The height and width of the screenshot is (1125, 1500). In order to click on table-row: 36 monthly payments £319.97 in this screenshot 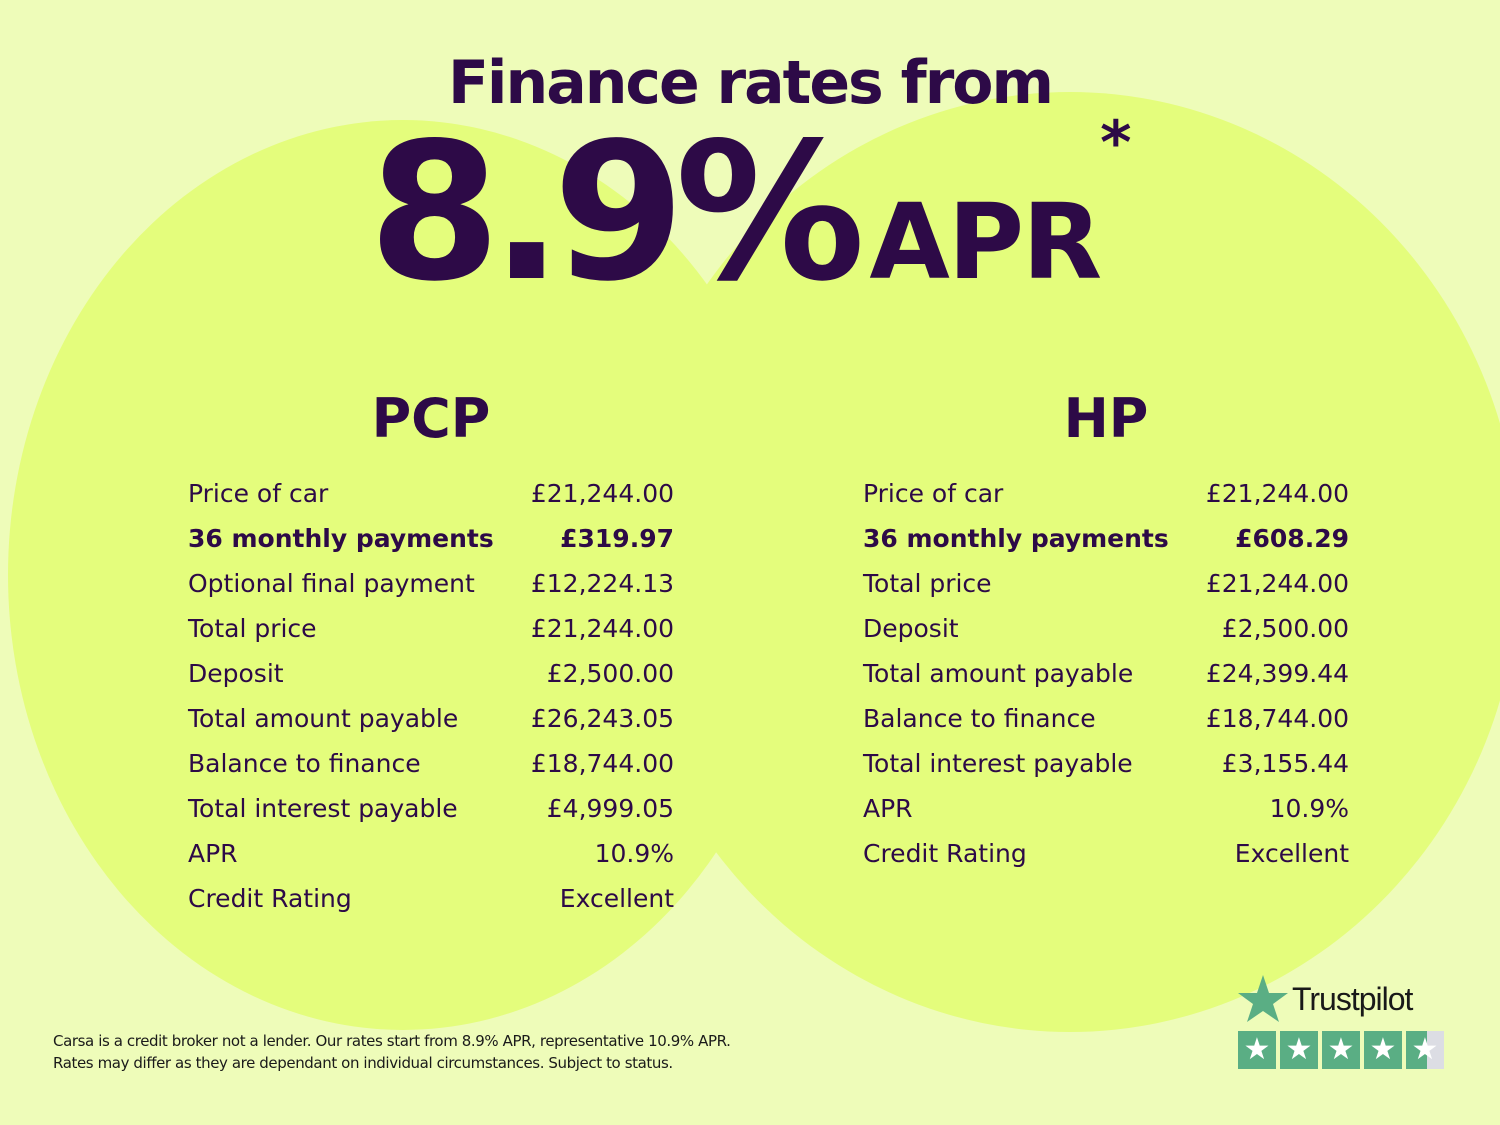, I will do `click(431, 538)`.